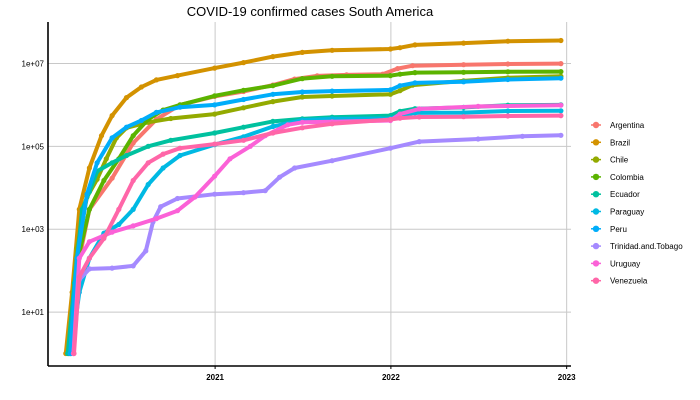 The image size is (700, 400). What do you see at coordinates (618, 229) in the screenshot?
I see `legend-label: Peru` at bounding box center [618, 229].